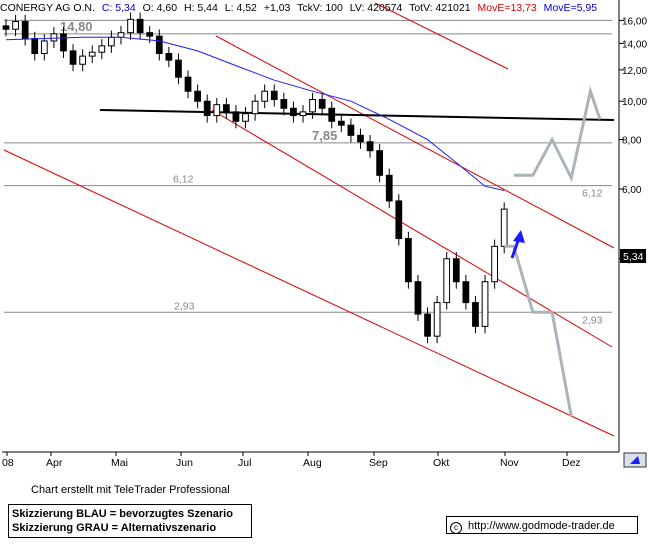 Image resolution: width=649 pixels, height=557 pixels. Describe the element at coordinates (183, 180) in the screenshot. I see `level-label: 6,12` at that location.